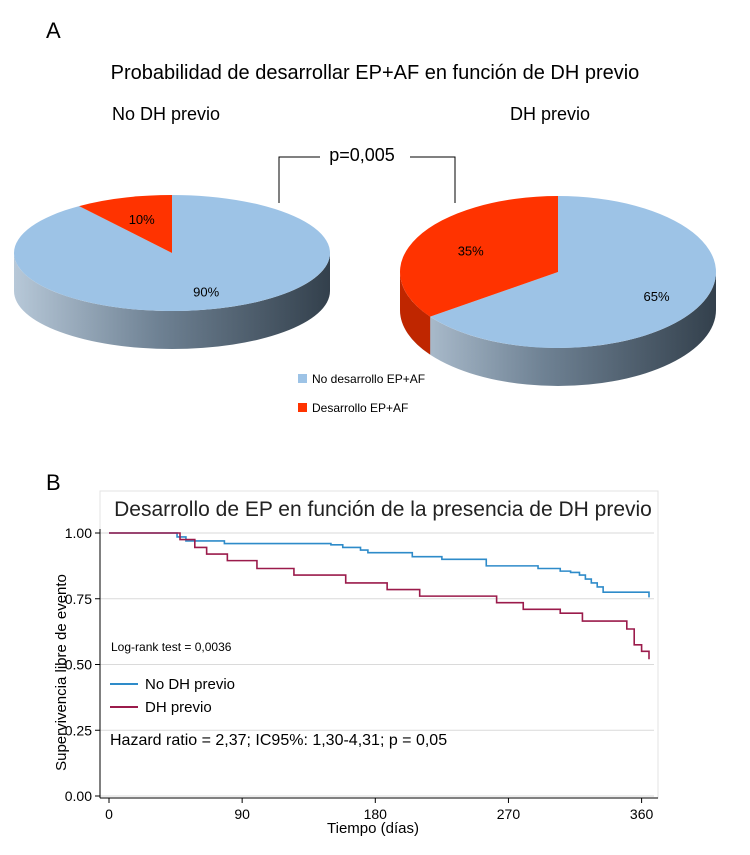 Image resolution: width=750 pixels, height=855 pixels. I want to click on p-bracket-left, so click(299, 179).